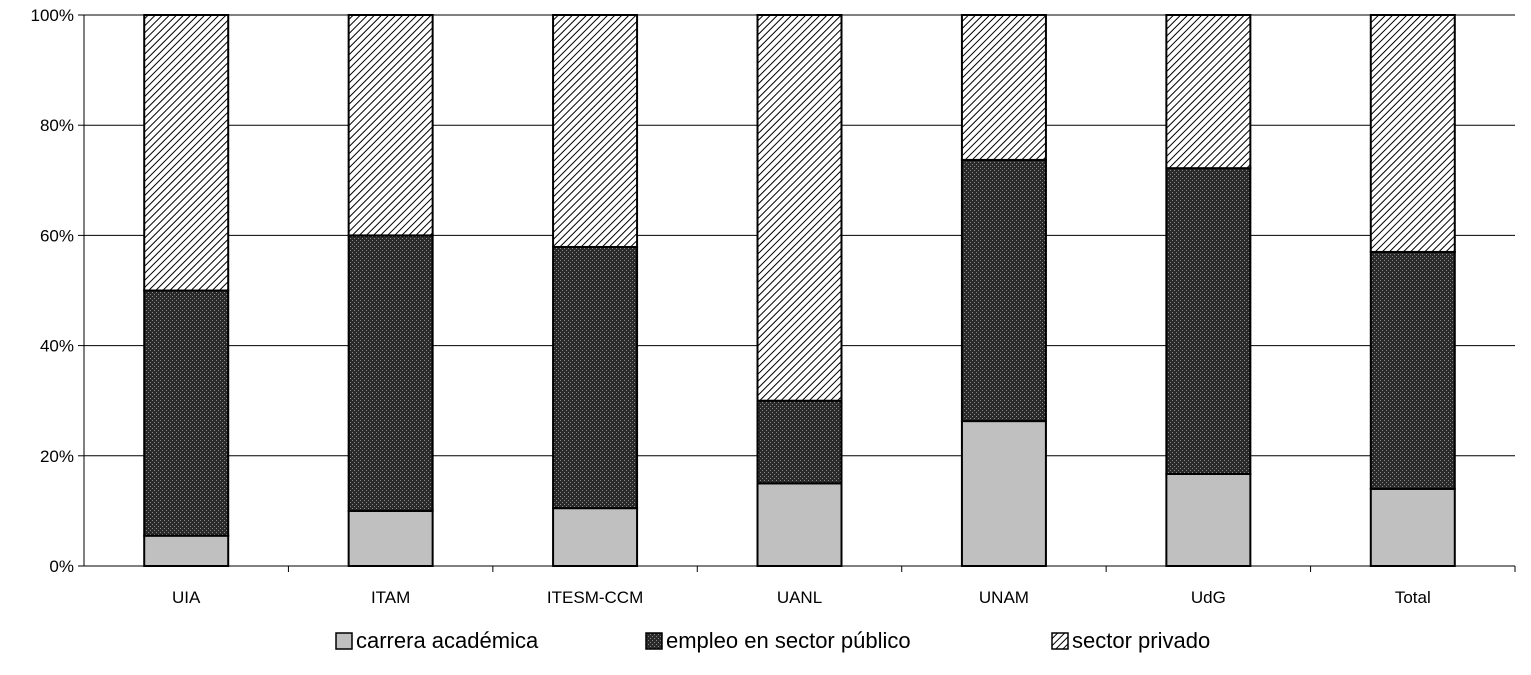 The width and height of the screenshot is (1531, 675). What do you see at coordinates (57, 346) in the screenshot?
I see `y-tick-label: 40%` at bounding box center [57, 346].